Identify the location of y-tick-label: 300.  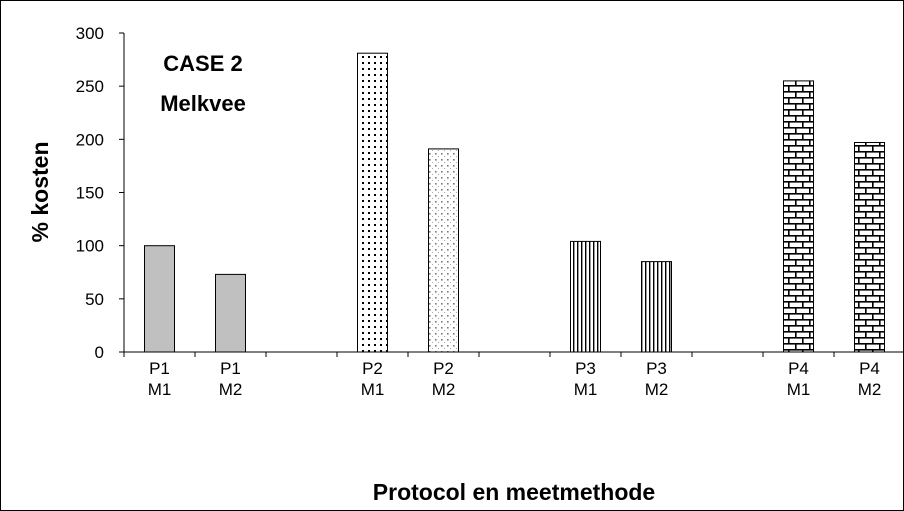
(90, 33).